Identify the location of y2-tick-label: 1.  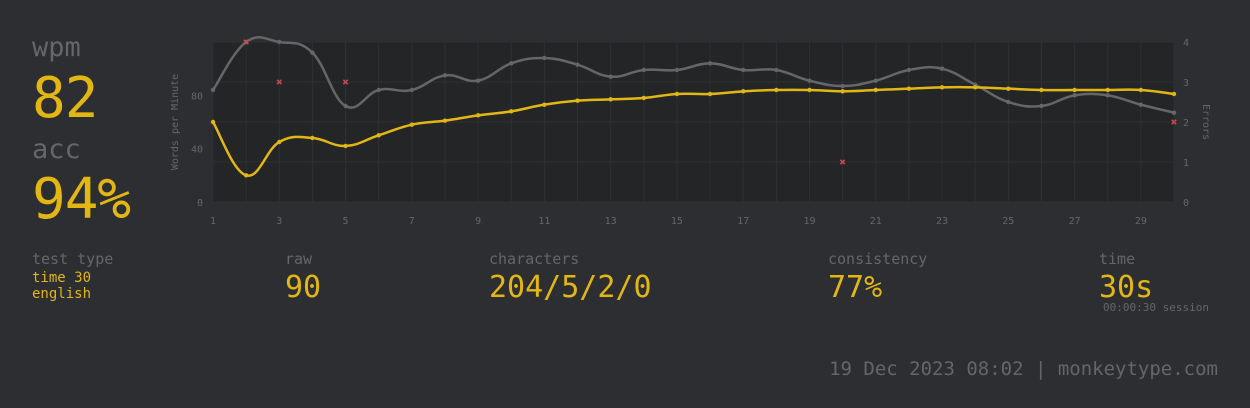
(1186, 163).